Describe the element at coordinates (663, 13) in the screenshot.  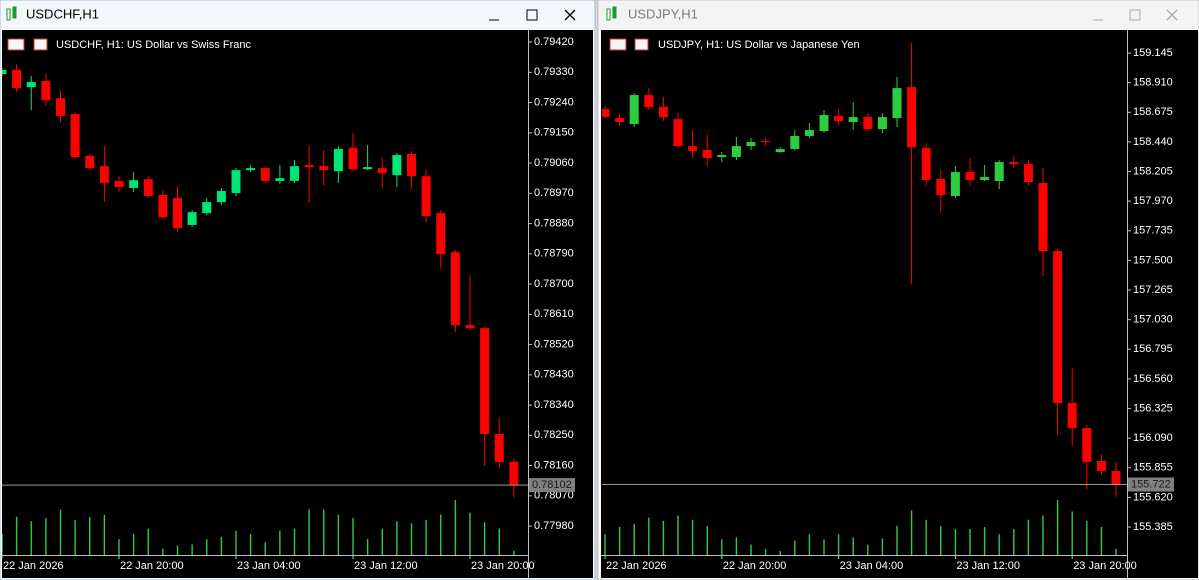
I see `window-title: USDJPY,H1` at that location.